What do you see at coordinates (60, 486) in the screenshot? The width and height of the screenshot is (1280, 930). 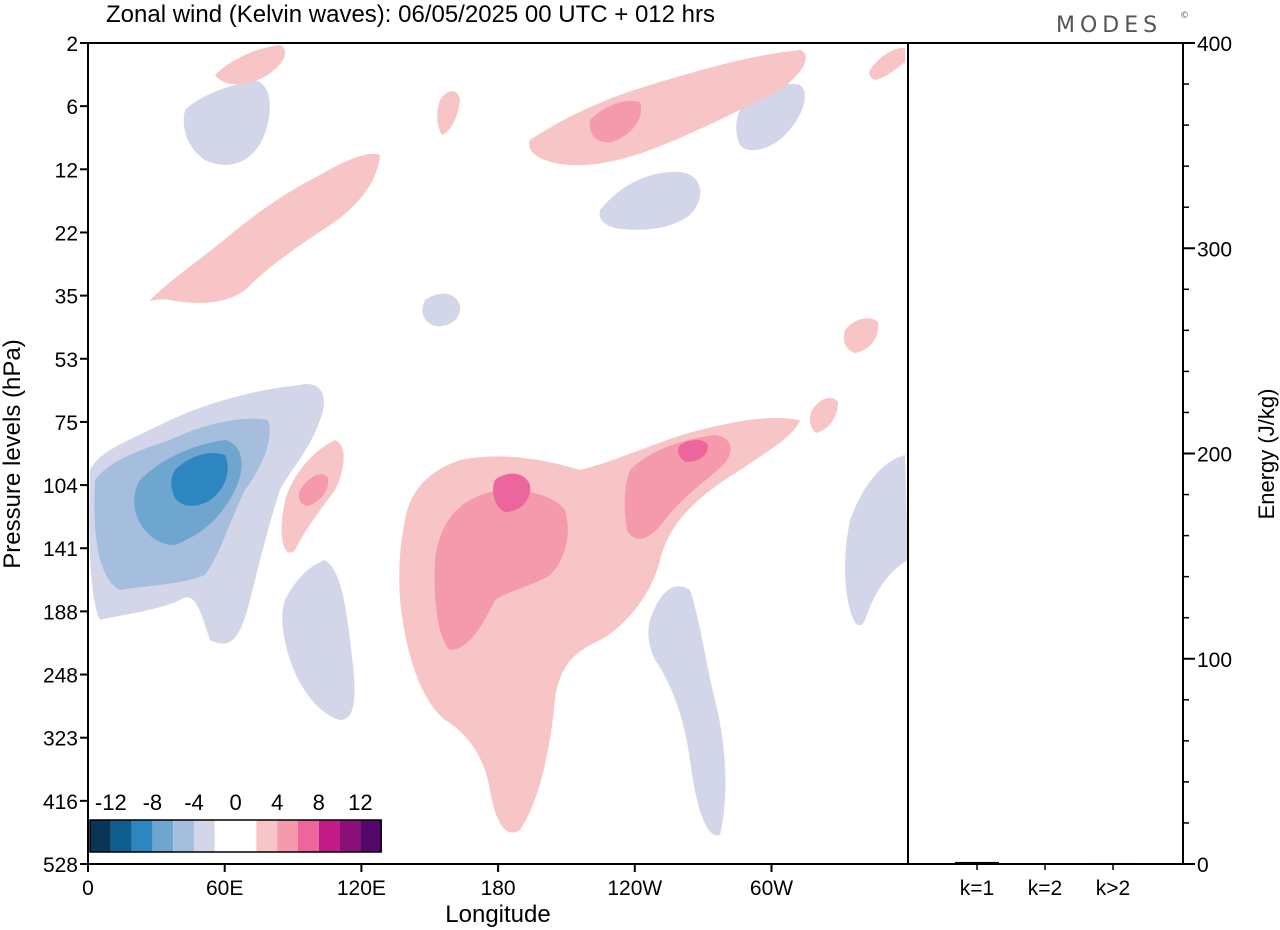 I see `y-tick-label: 104` at bounding box center [60, 486].